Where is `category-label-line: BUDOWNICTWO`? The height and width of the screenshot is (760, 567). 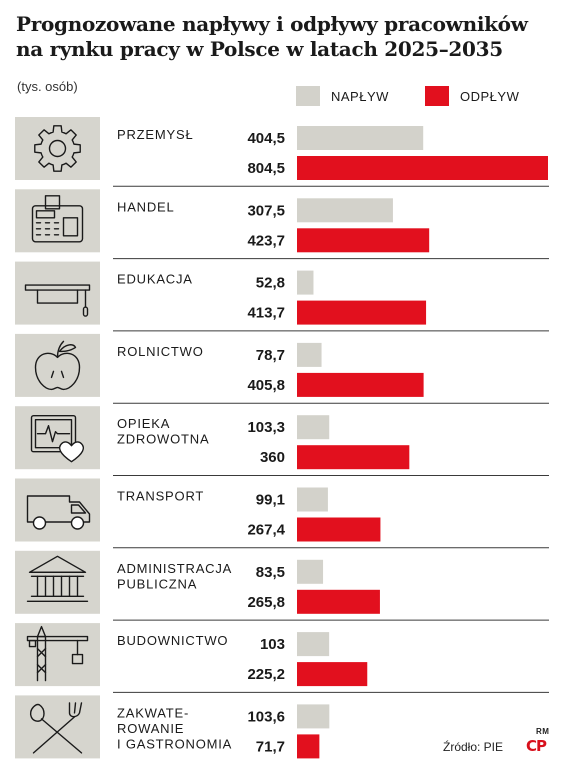
category-label-line: BUDOWNICTWO is located at coordinates (172, 640).